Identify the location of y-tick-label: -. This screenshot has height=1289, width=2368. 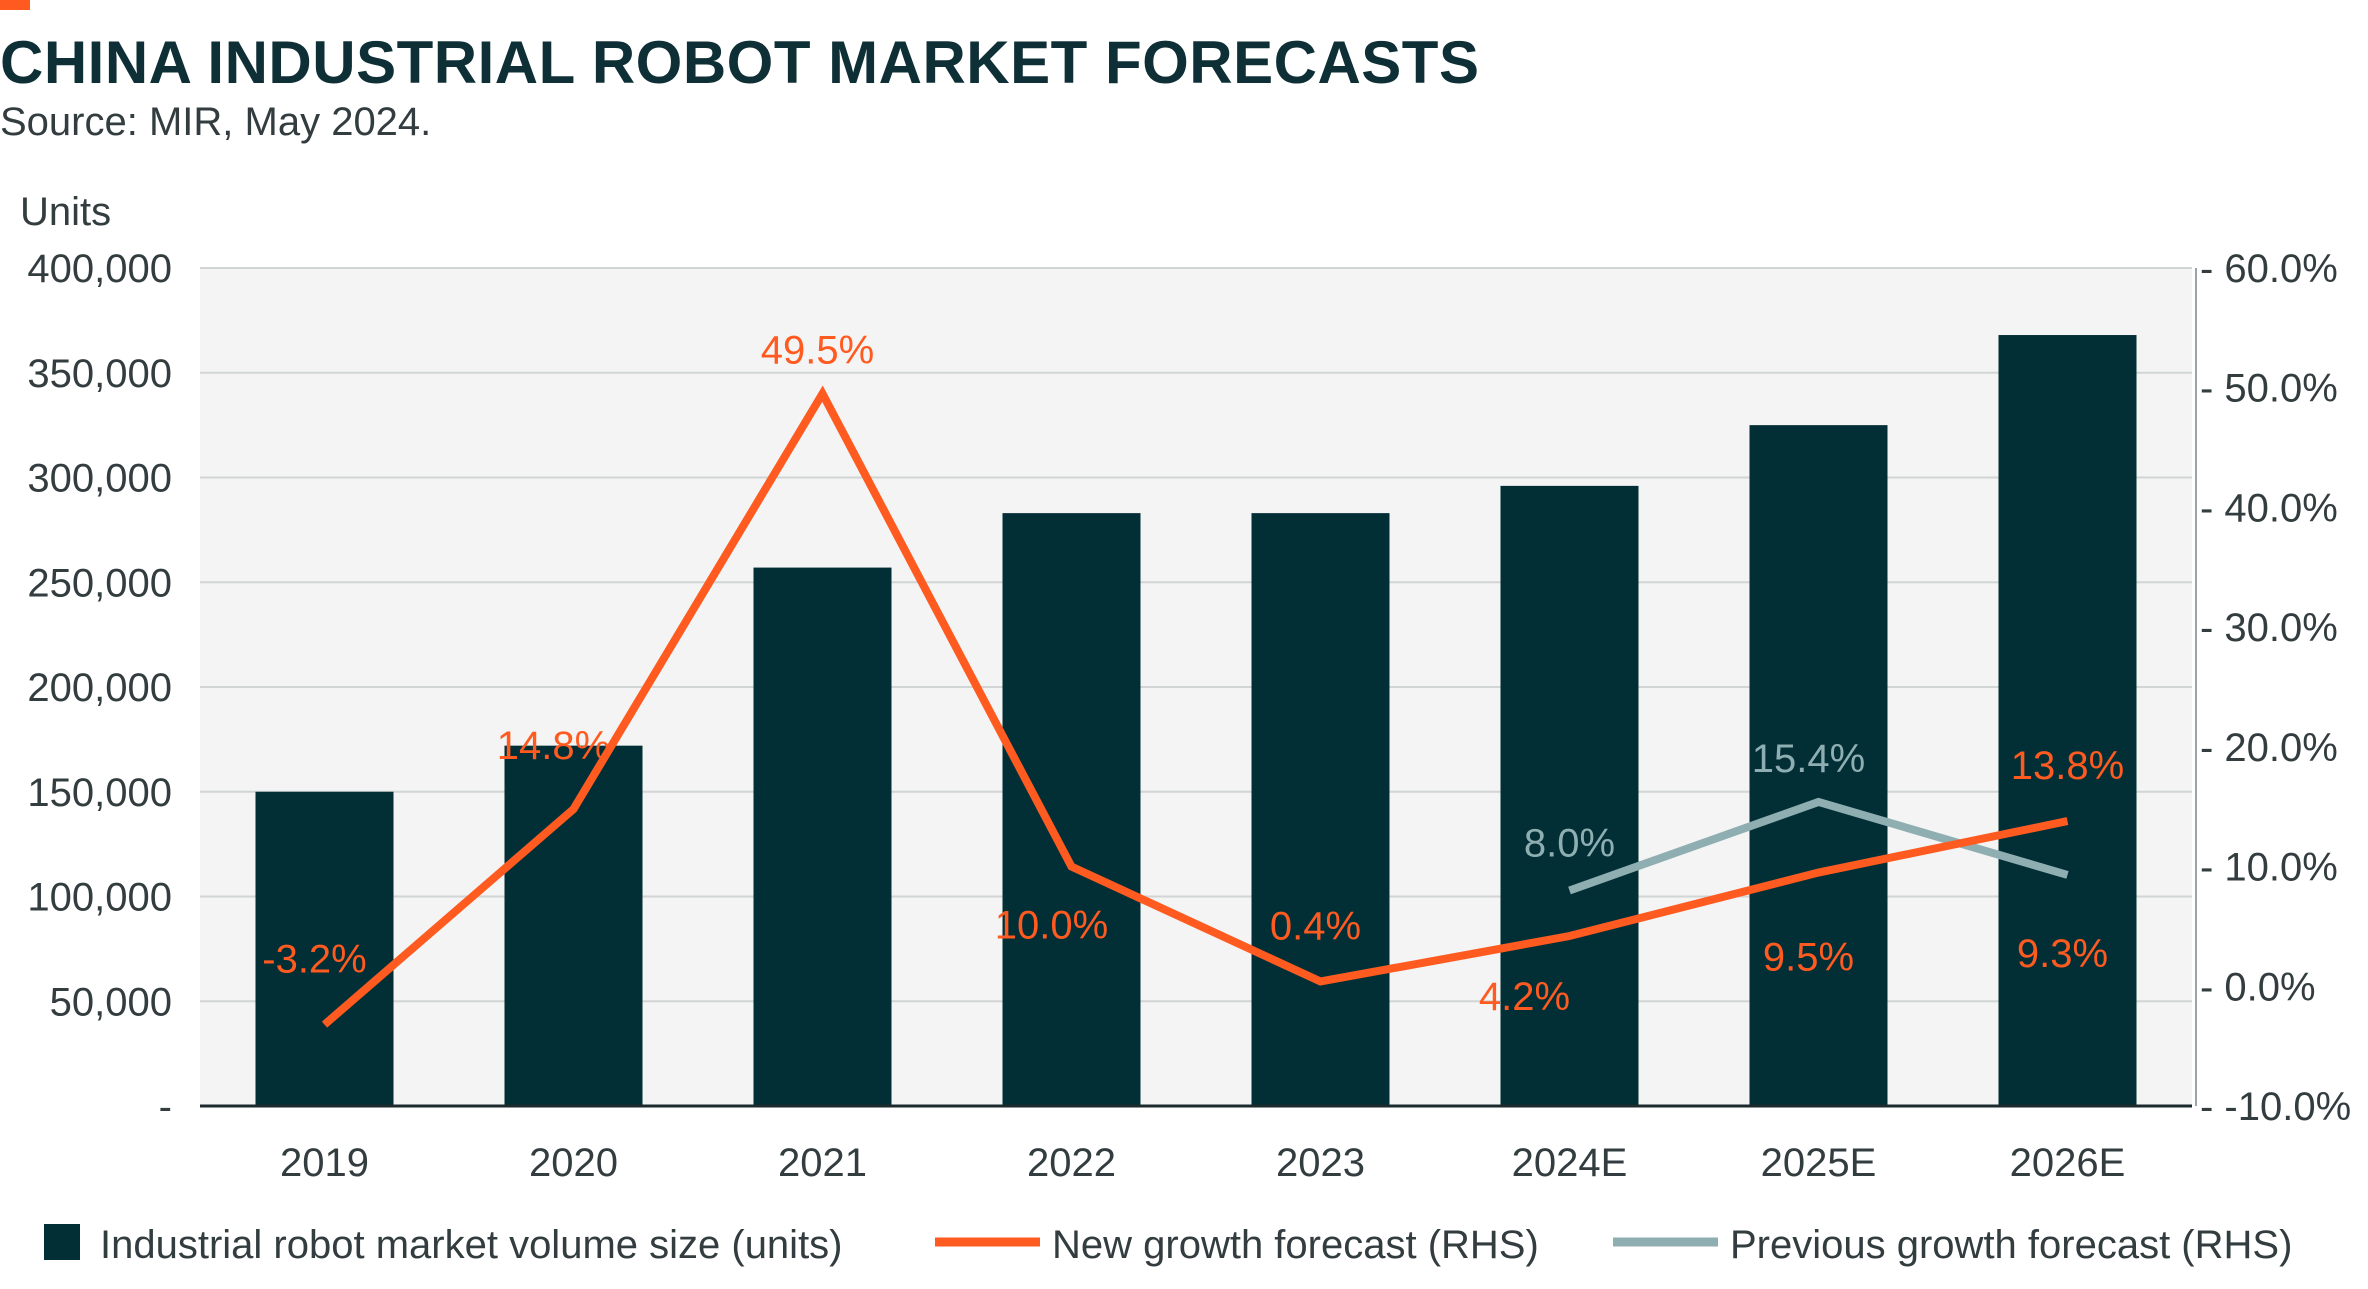
(165, 1107).